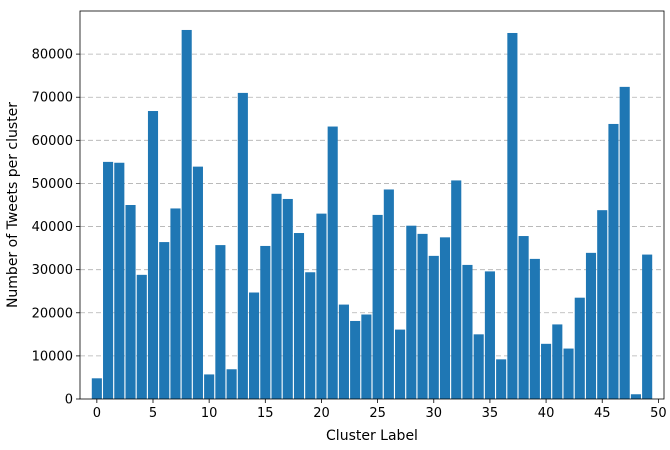 The image size is (670, 450). Describe the element at coordinates (69, 400) in the screenshot. I see `y-tick-label: 0` at that location.